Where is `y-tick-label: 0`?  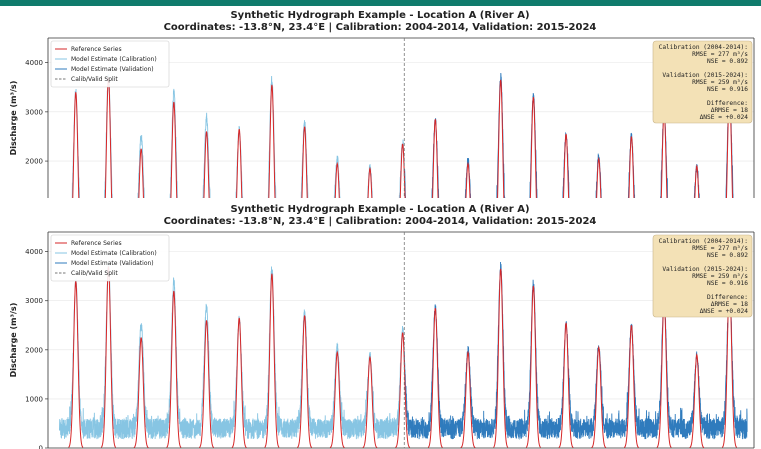 y-tick-label: 0 is located at coordinates (41, 447).